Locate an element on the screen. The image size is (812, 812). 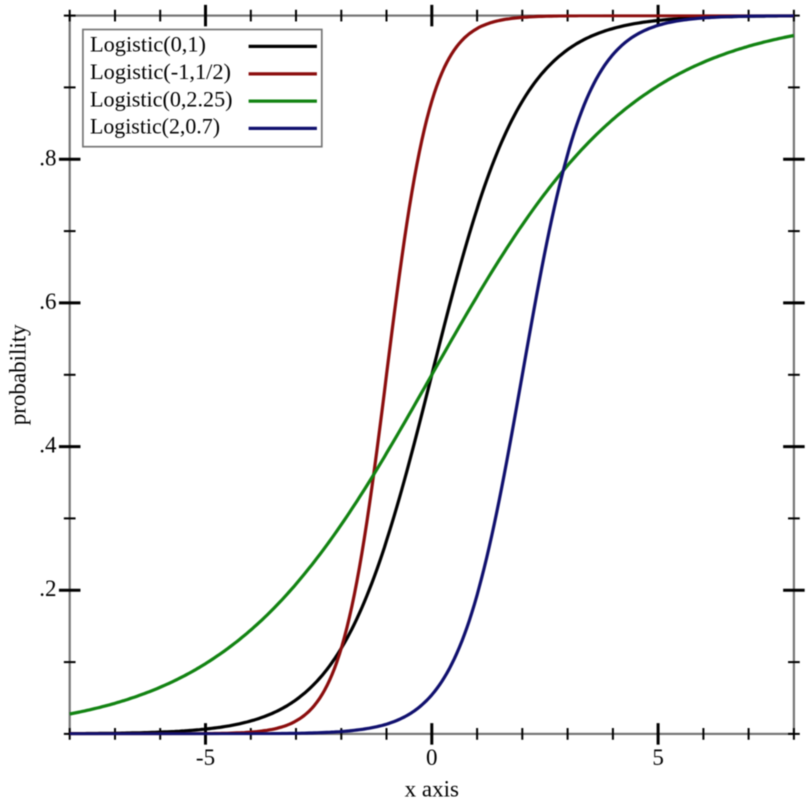
svg-text: Logistic(-1,1/2) is located at coordinates (160, 71).